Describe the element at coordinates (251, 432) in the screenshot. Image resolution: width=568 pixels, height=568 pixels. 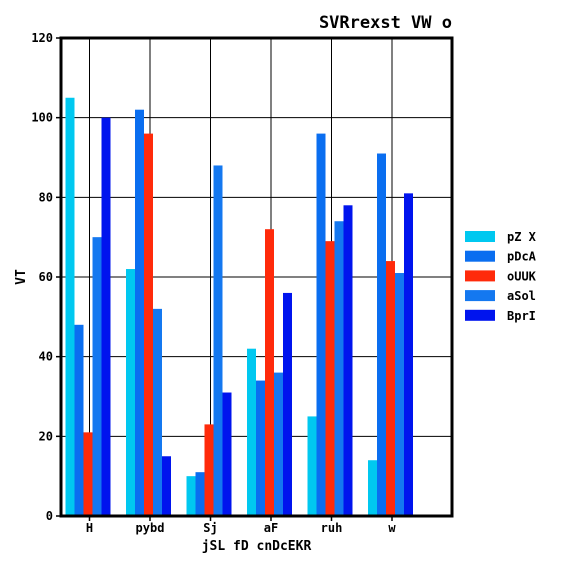
I see `bar-pZ-X-aF` at that location.